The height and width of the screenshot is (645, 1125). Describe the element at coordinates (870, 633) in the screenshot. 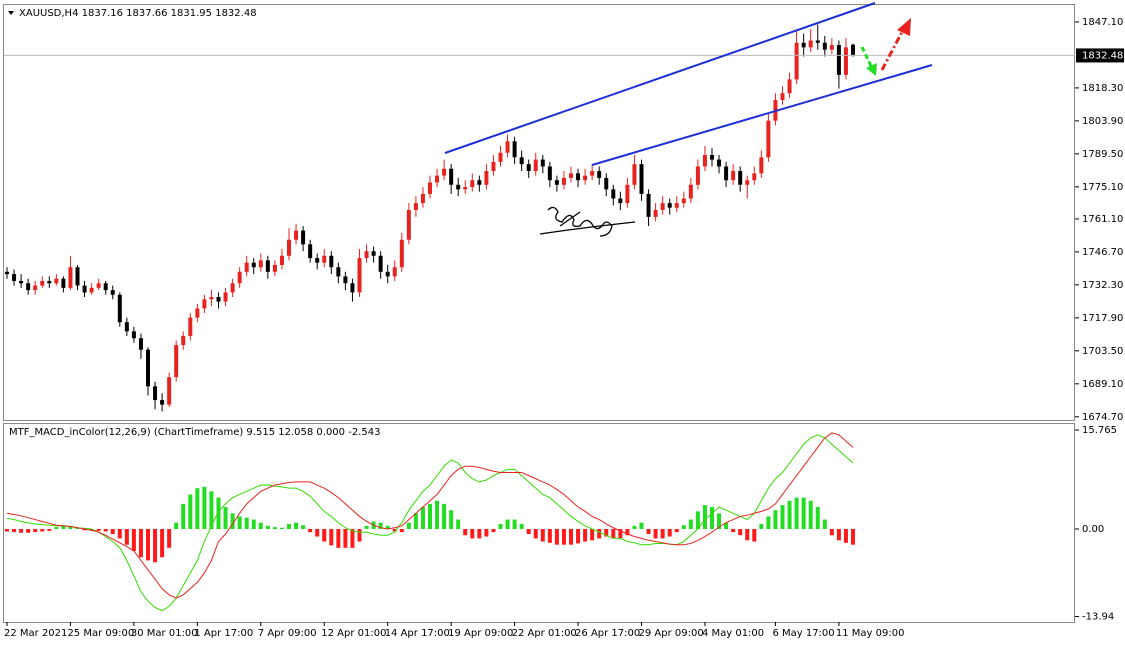

I see `x-tick-label: 11 May 09:00` at that location.